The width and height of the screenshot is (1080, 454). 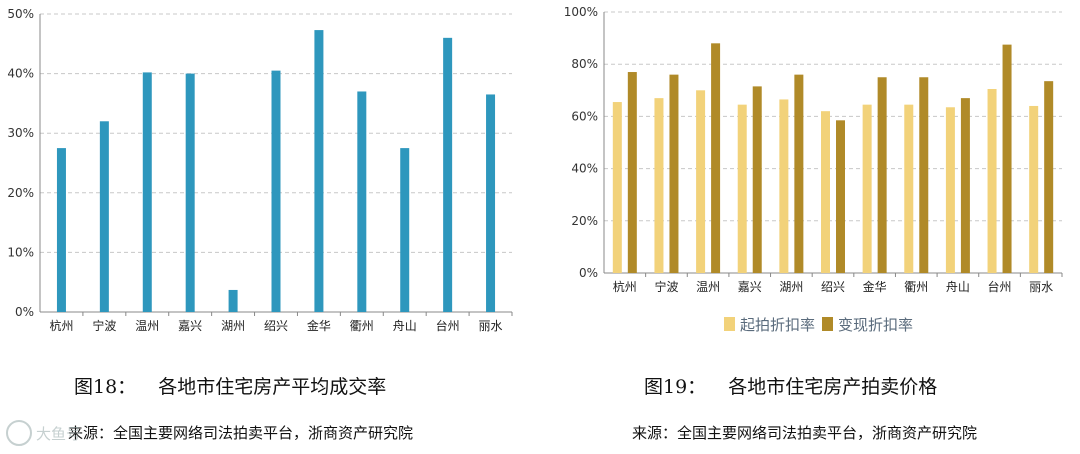 What do you see at coordinates (272, 387) in the screenshot?
I see `left-caption-title: 各地市住宅房产平均成交率` at bounding box center [272, 387].